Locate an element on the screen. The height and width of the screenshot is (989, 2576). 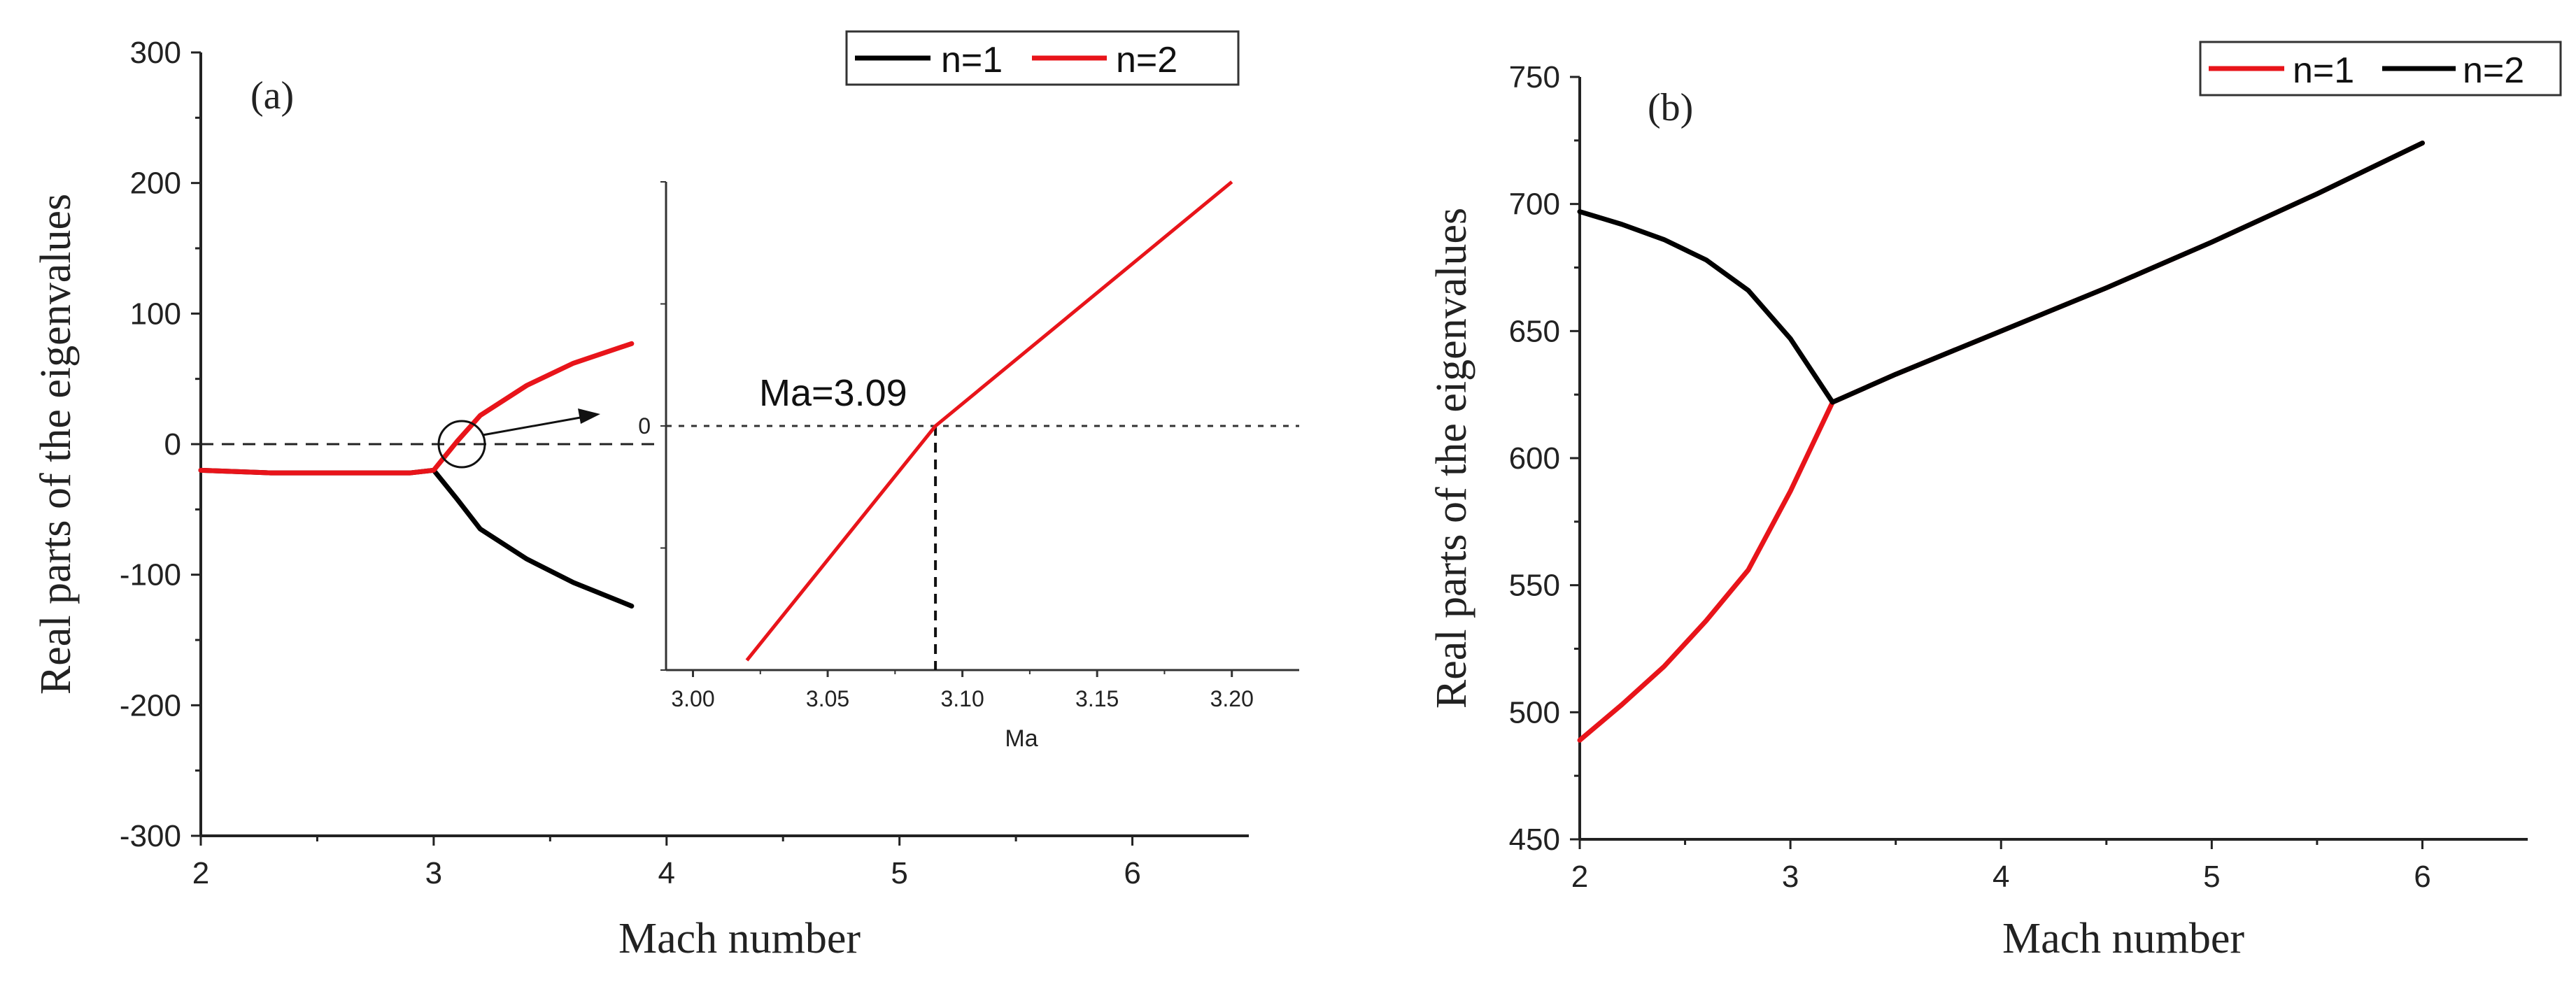
panel-b-x-tick-label-1: 3 is located at coordinates (1790, 877).